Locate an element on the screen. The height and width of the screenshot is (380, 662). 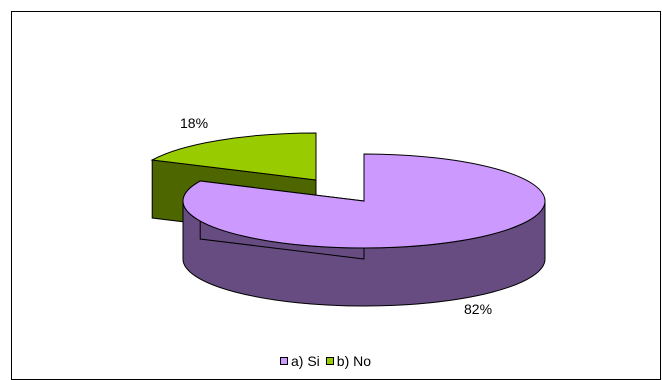
legend-swatch-no is located at coordinates (329, 361).